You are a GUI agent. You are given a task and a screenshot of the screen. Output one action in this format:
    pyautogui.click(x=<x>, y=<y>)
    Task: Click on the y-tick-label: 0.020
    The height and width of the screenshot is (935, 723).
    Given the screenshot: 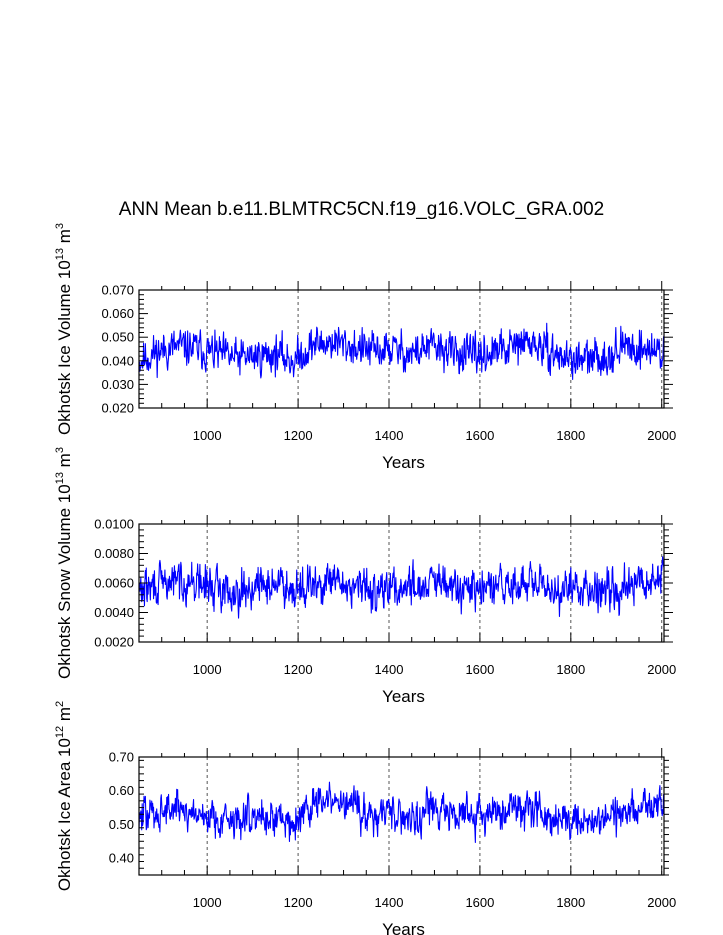 What is the action you would take?
    pyautogui.click(x=117, y=408)
    